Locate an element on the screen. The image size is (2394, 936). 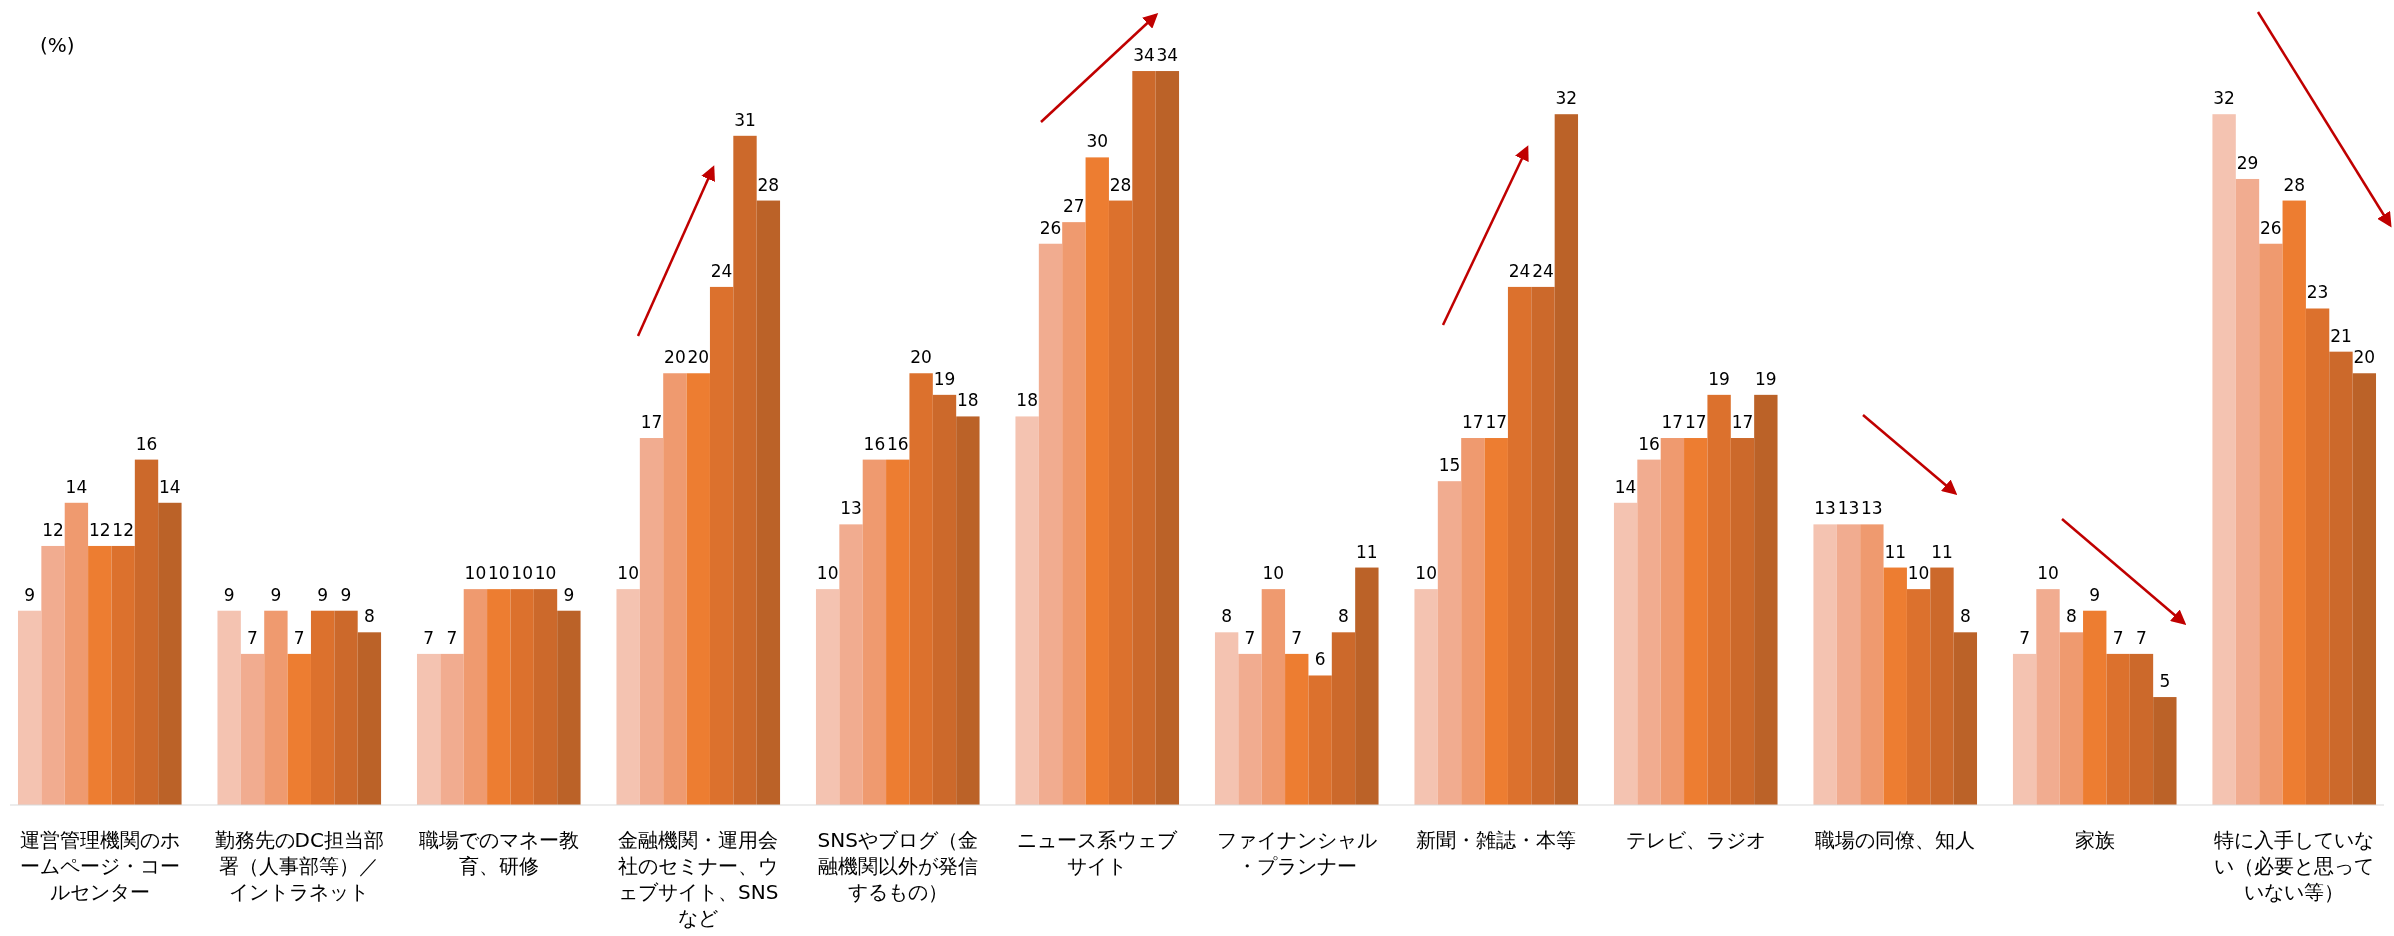
x-tick-label: テレビ、ラジオ is located at coordinates (1695, 840).